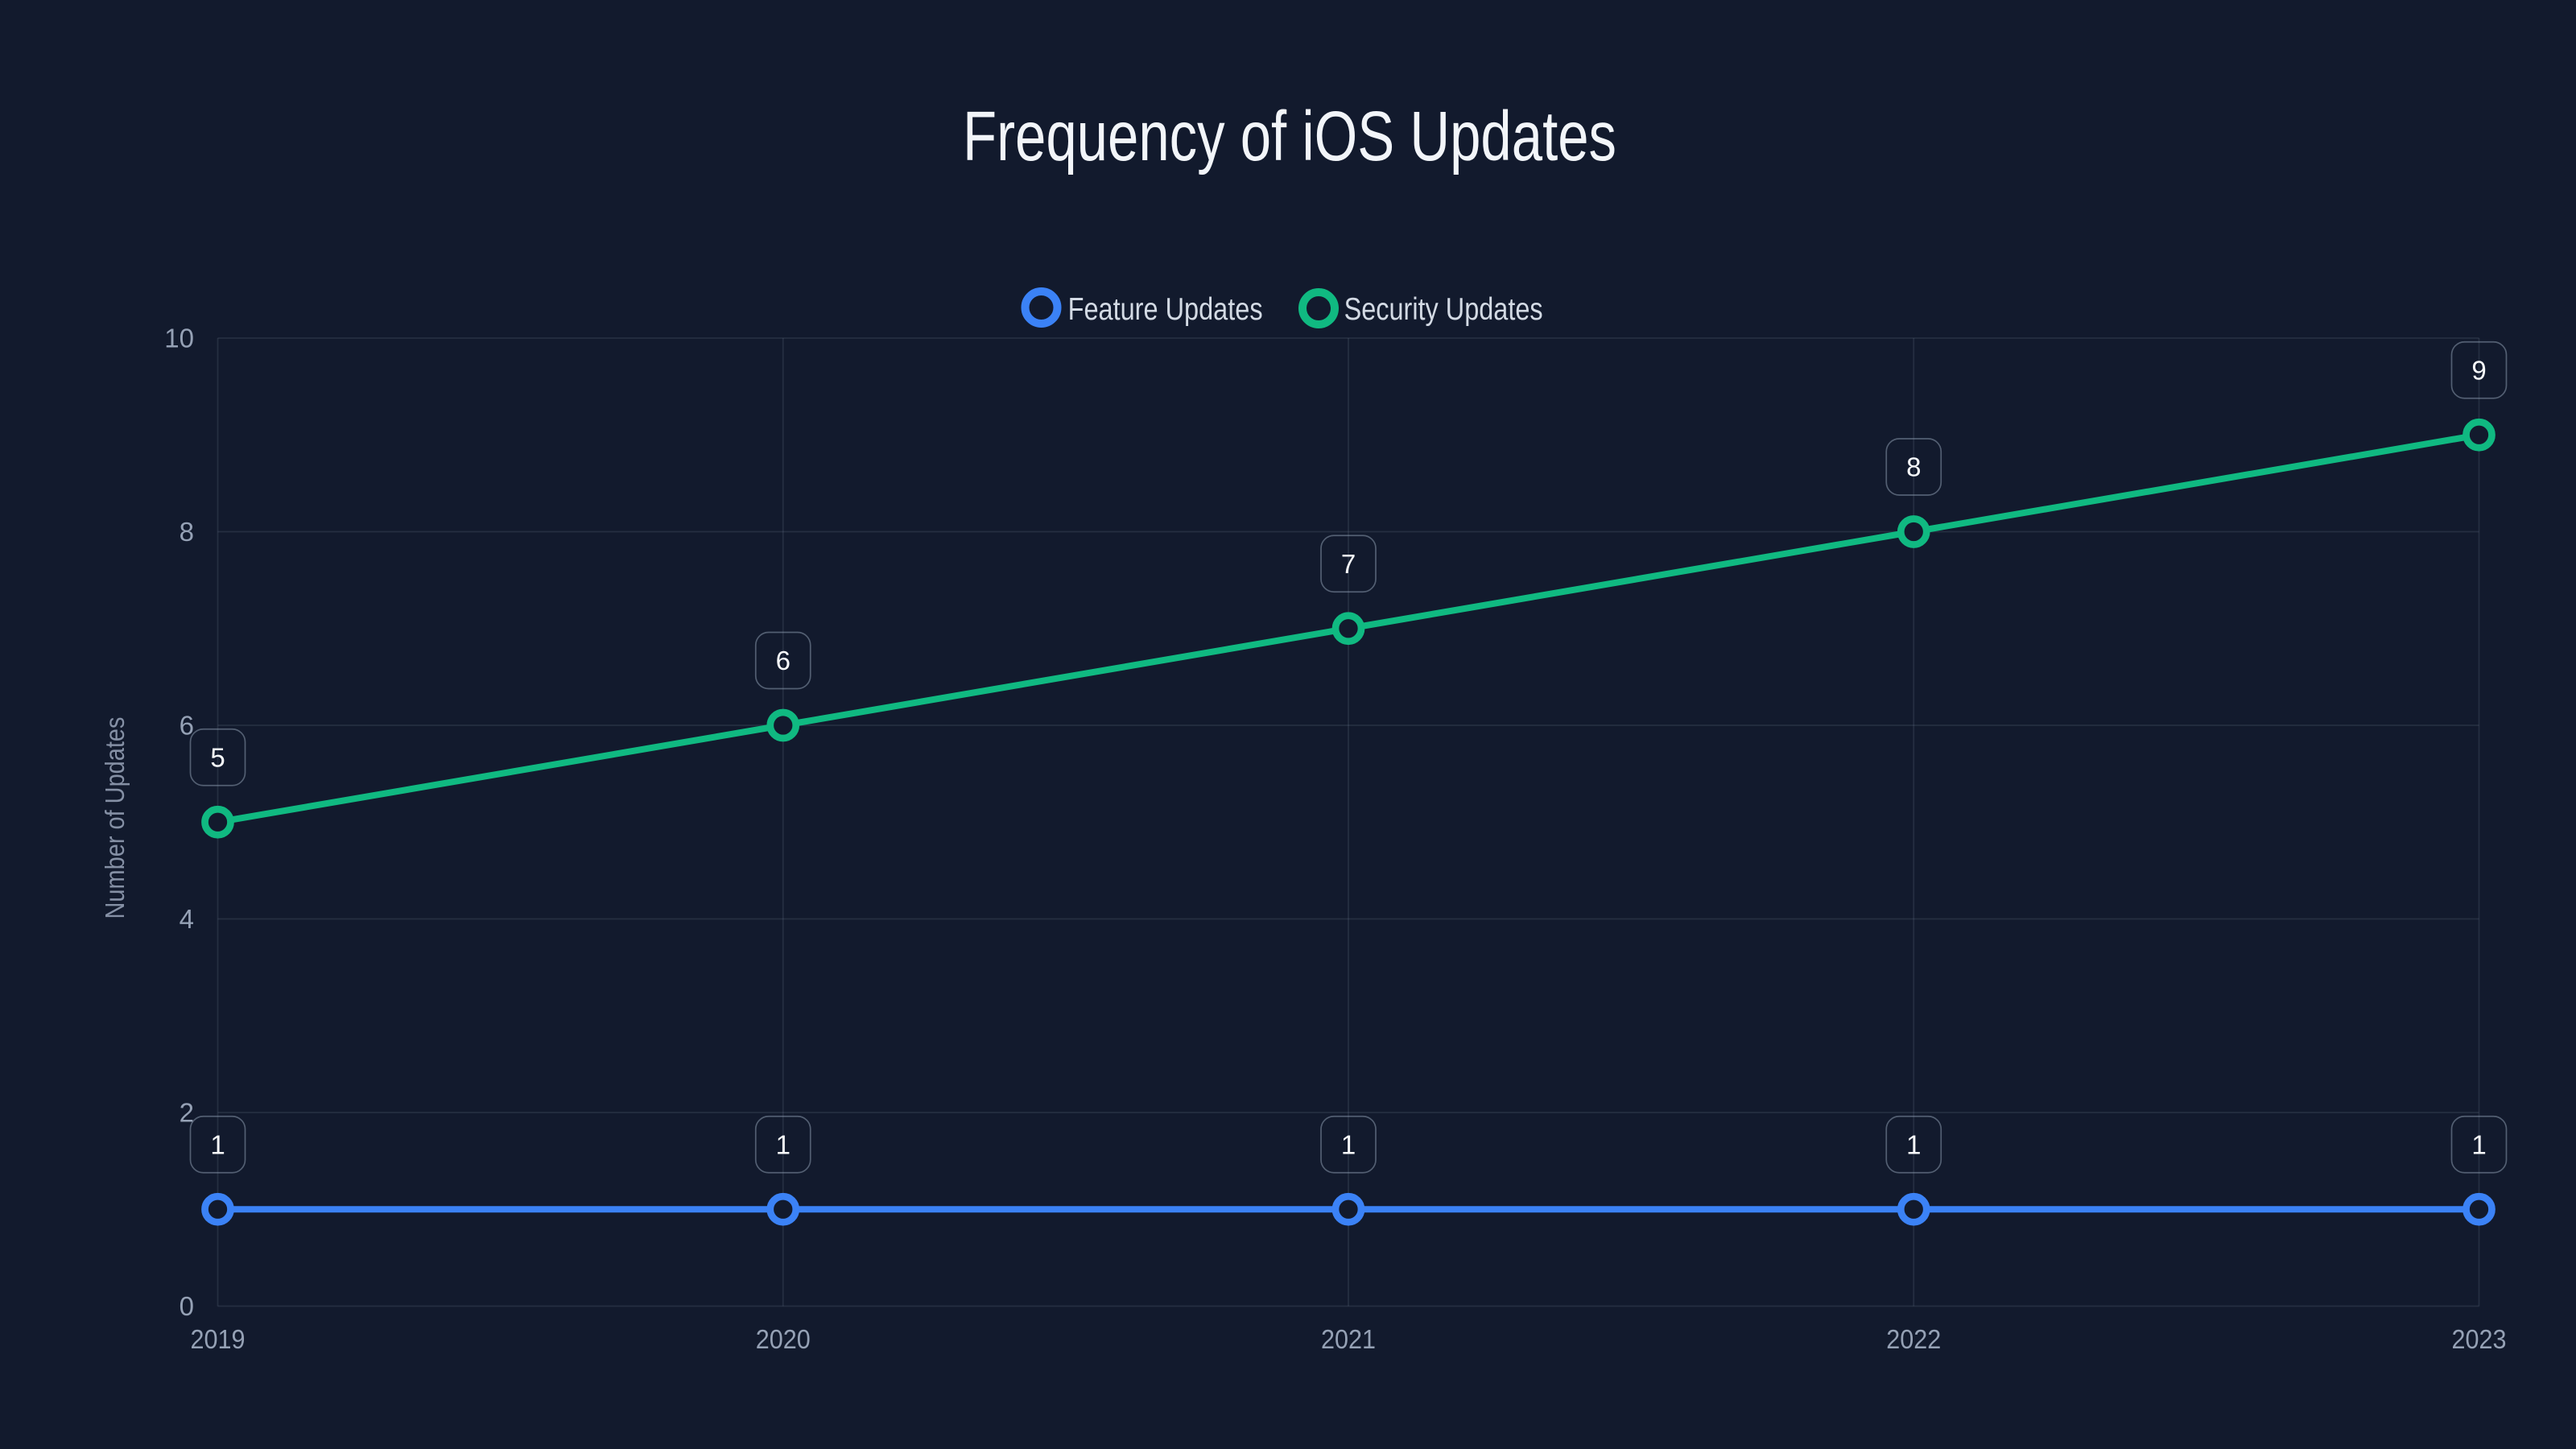 The width and height of the screenshot is (2576, 1449). Describe the element at coordinates (1913, 1339) in the screenshot. I see `svg-text: 2022` at that location.